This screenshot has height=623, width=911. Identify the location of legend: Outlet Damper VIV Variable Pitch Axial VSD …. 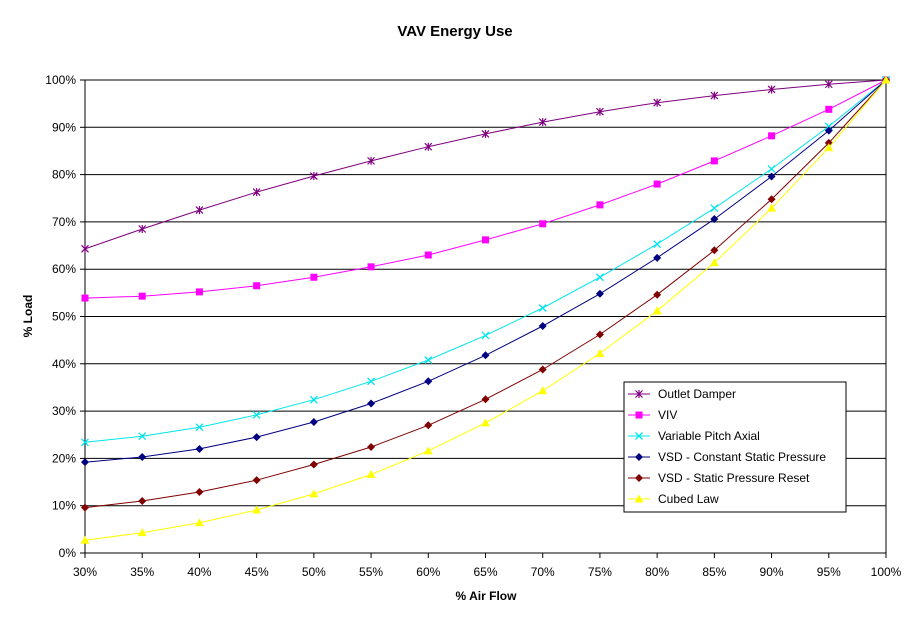
(735, 447).